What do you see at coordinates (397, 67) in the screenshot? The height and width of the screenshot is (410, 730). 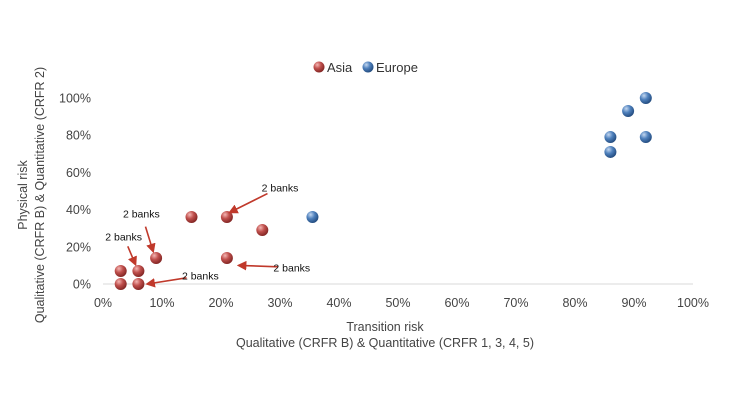 I see `legend-label-europe: Europe` at bounding box center [397, 67].